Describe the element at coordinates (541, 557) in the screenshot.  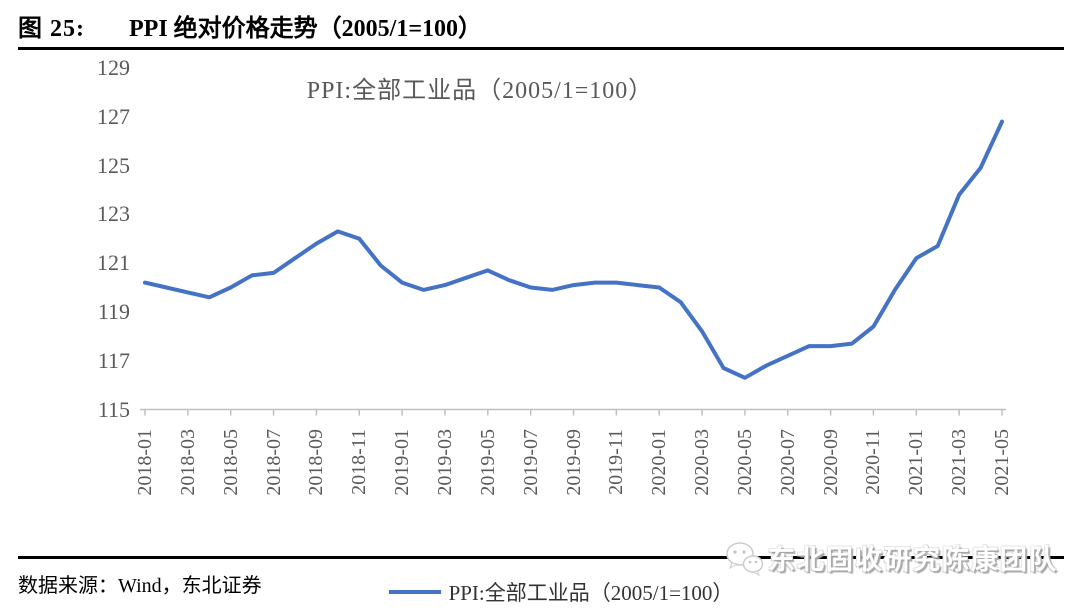
I see `bottom-divider` at that location.